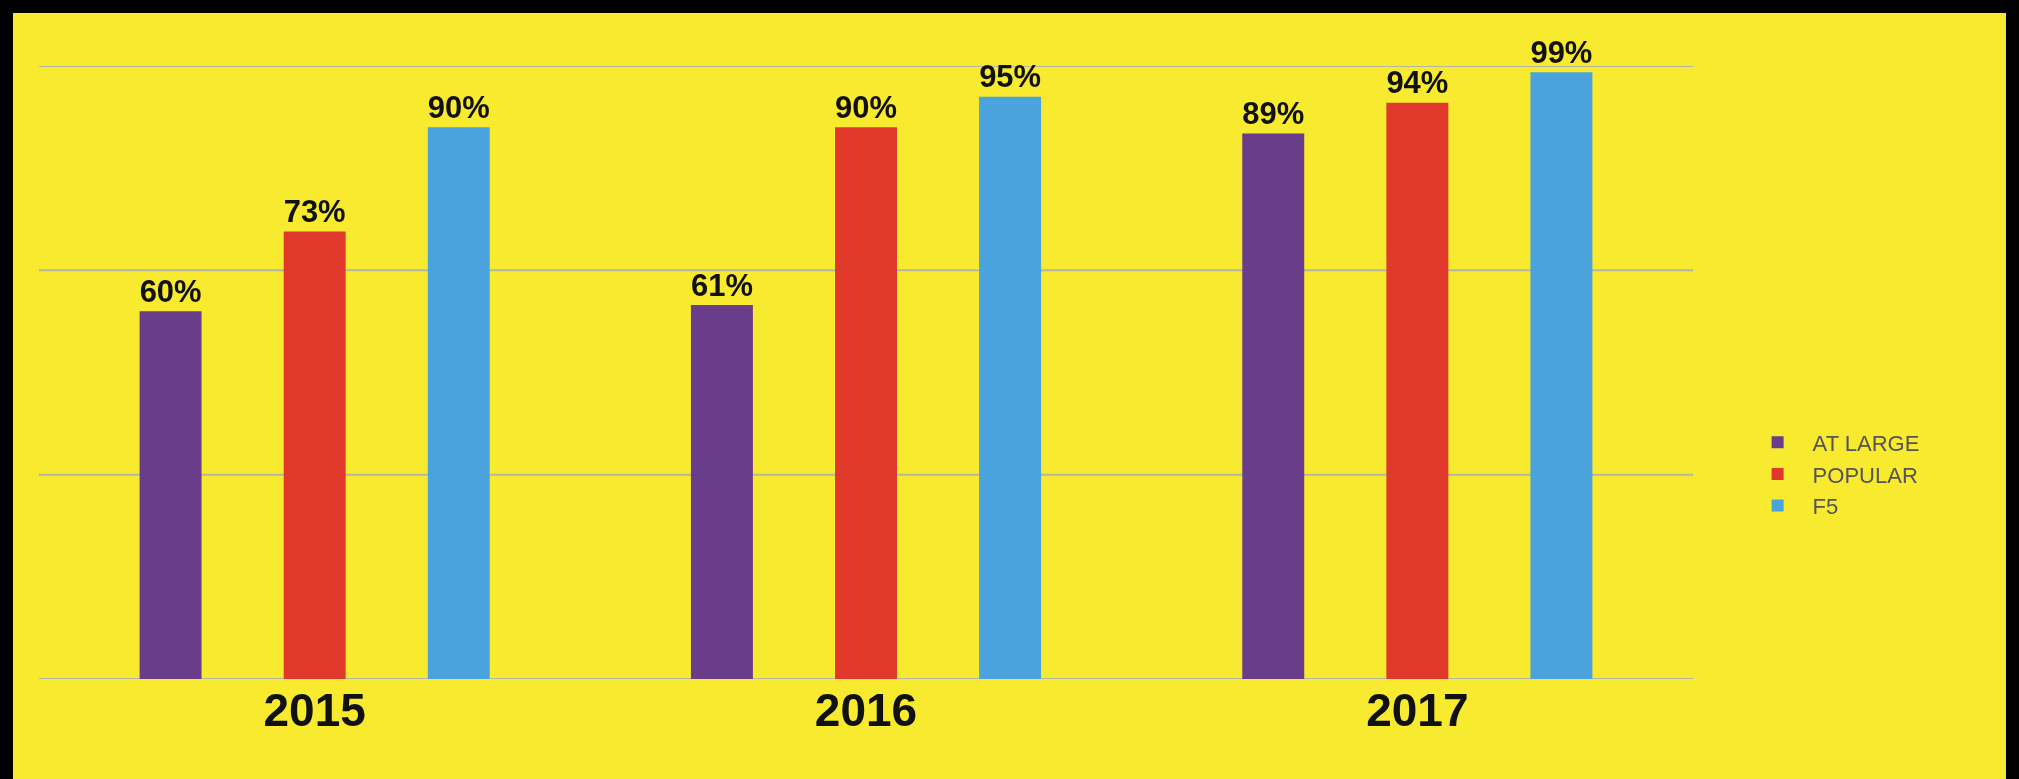 The image size is (2019, 779). What do you see at coordinates (1273, 114) in the screenshot?
I see `data-label: 89%` at bounding box center [1273, 114].